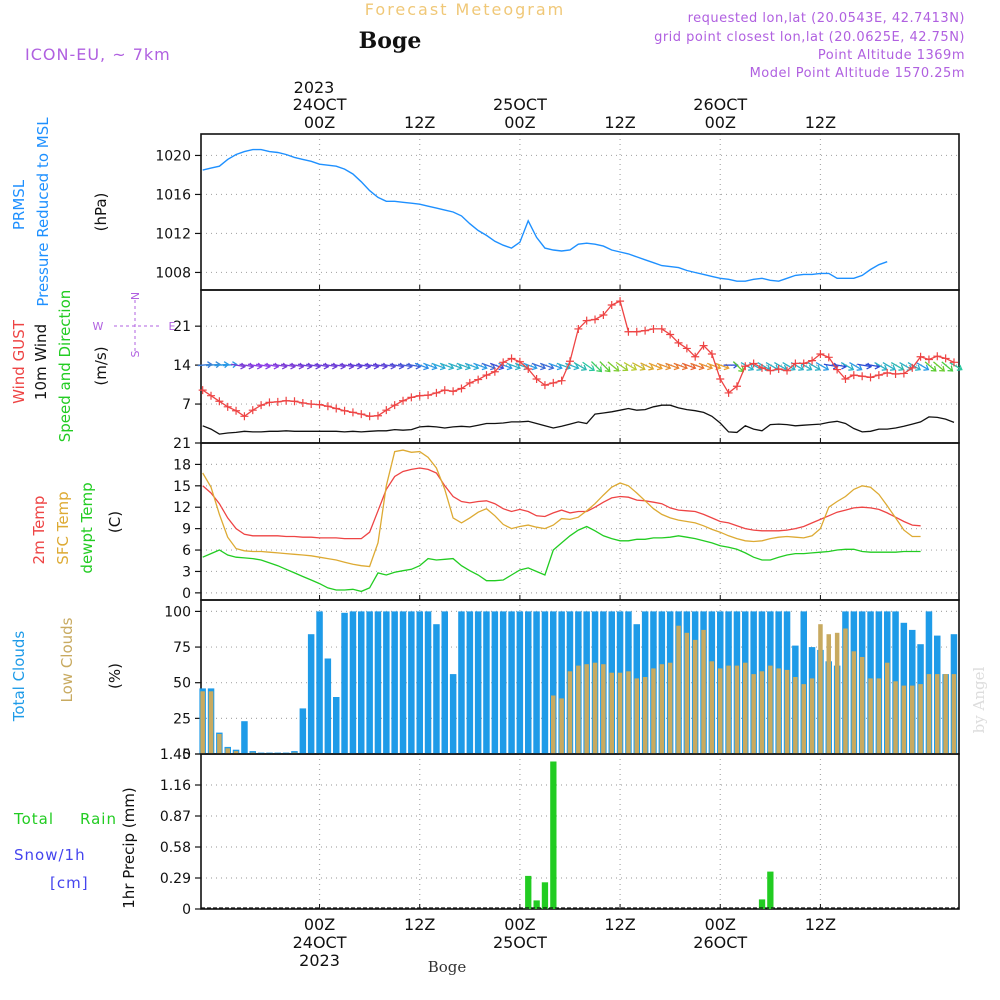 The image size is (1000, 1000). Describe the element at coordinates (173, 195) in the screenshot. I see `y-tick-label: 1016` at that location.